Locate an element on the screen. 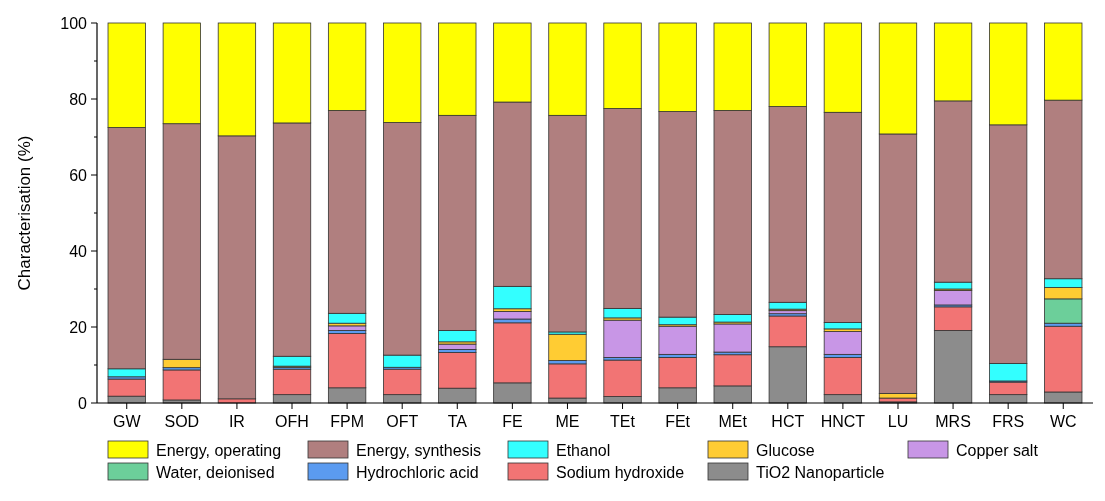 The width and height of the screenshot is (1105, 501). x-tick-label: OFT is located at coordinates (402, 421).